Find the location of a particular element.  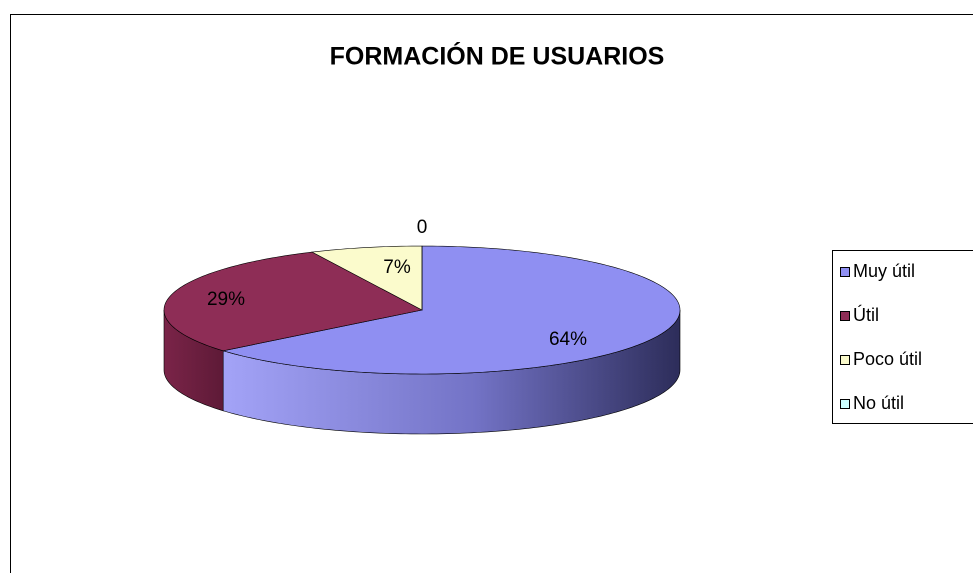

data-label: 64% is located at coordinates (568, 339).